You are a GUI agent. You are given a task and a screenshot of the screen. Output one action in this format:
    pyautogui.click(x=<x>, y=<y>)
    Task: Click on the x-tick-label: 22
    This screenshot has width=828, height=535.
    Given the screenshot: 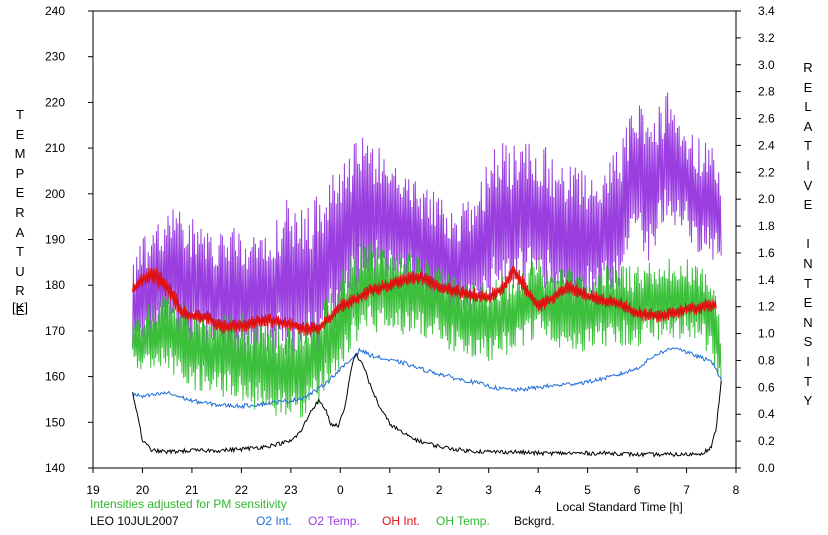 What is the action you would take?
    pyautogui.click(x=242, y=490)
    